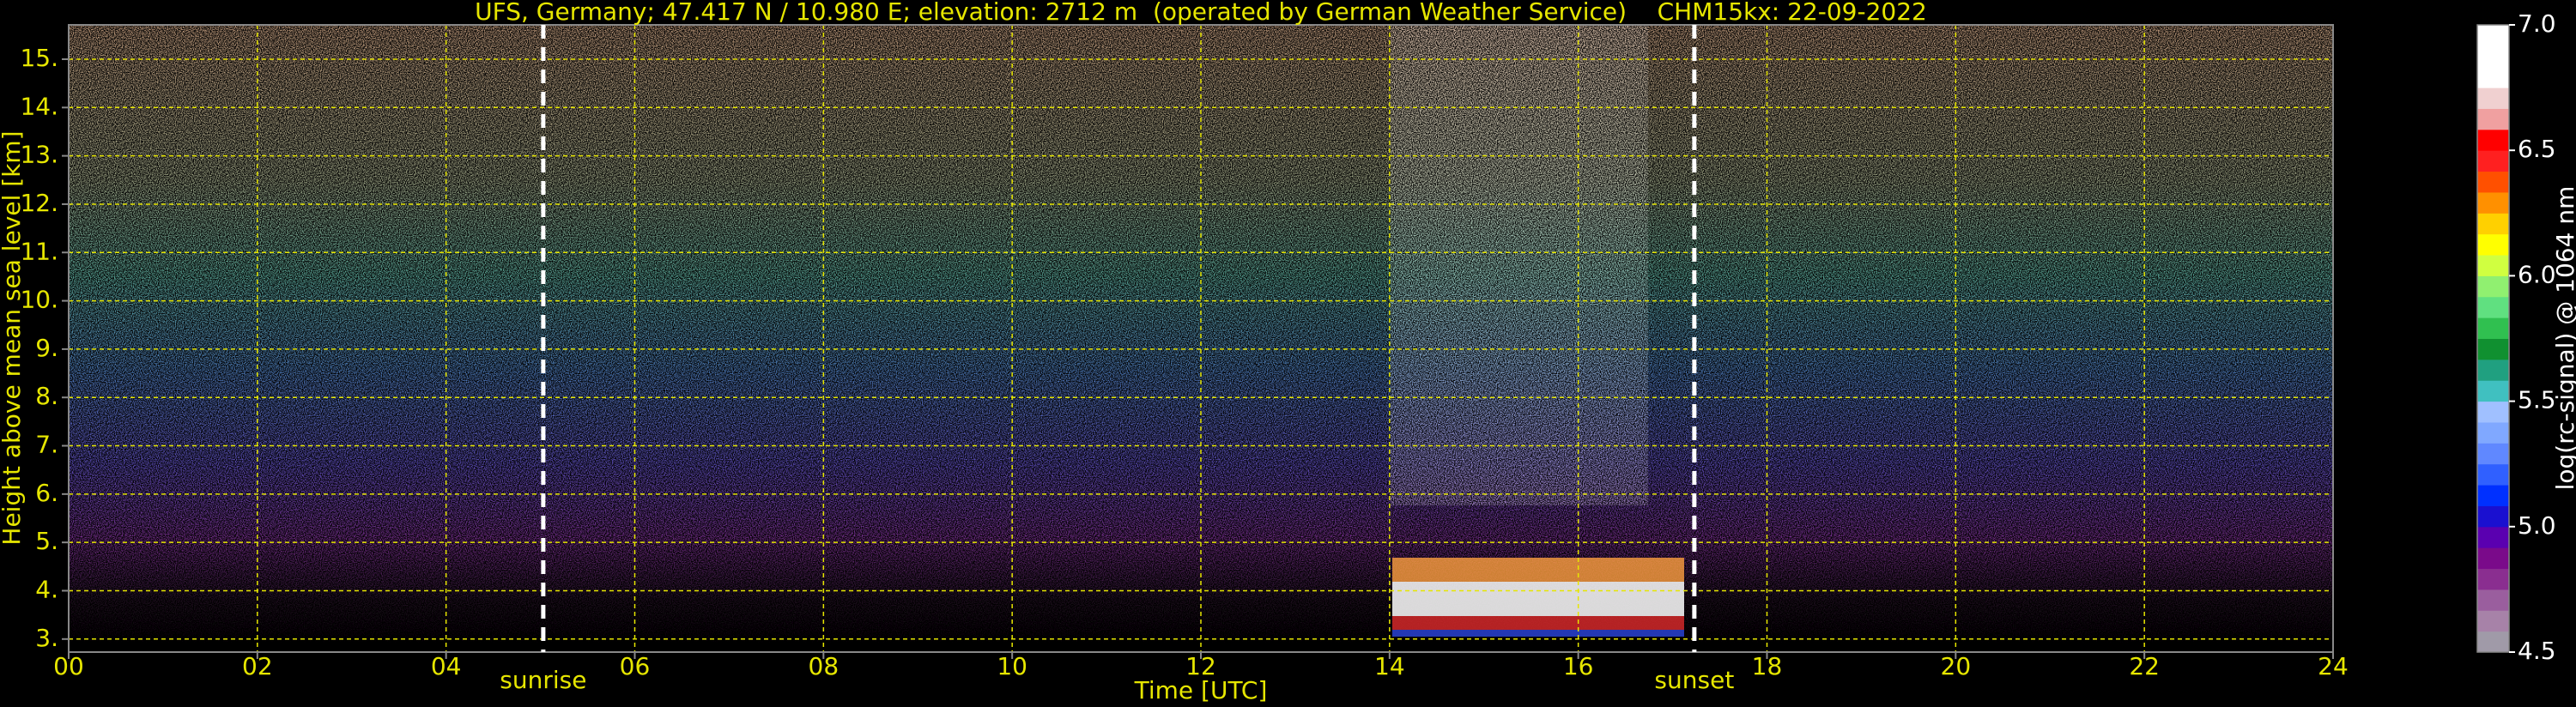 The image size is (2576, 707). Describe the element at coordinates (1012, 666) in the screenshot. I see `x-tick-label: 10` at that location.